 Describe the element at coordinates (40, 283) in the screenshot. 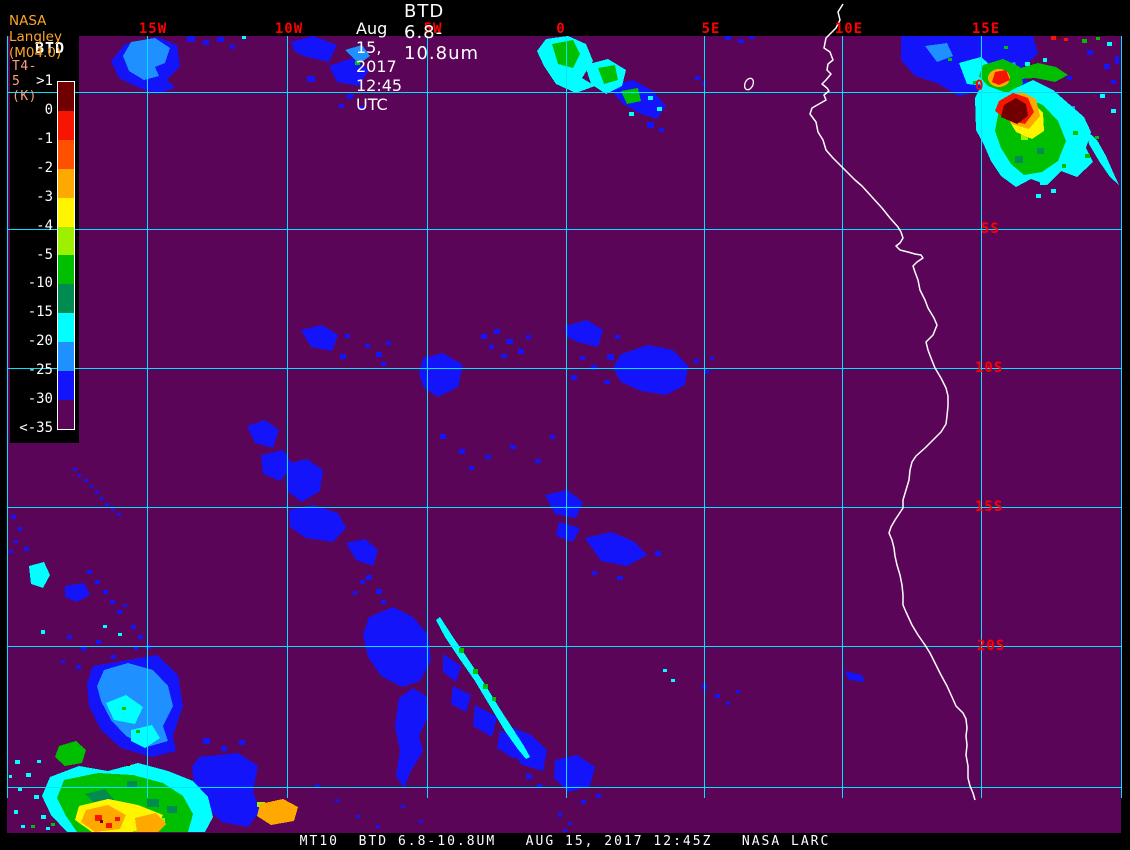

I see `legend-tick-label: -10` at that location.